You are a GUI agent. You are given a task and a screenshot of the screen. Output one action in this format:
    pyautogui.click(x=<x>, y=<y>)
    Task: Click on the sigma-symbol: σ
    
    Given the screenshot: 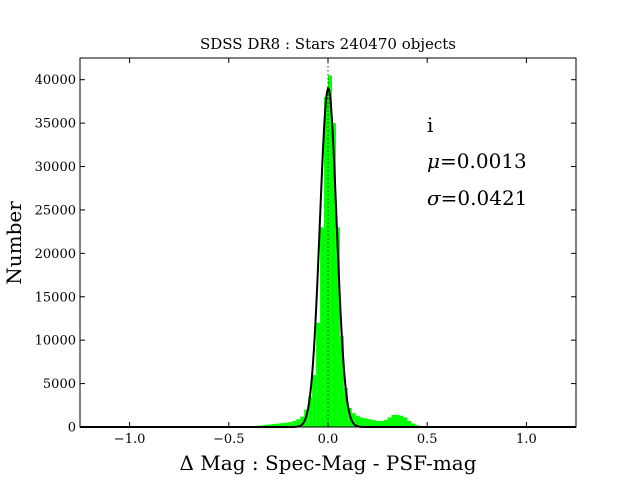 What is the action you would take?
    pyautogui.click(x=434, y=198)
    